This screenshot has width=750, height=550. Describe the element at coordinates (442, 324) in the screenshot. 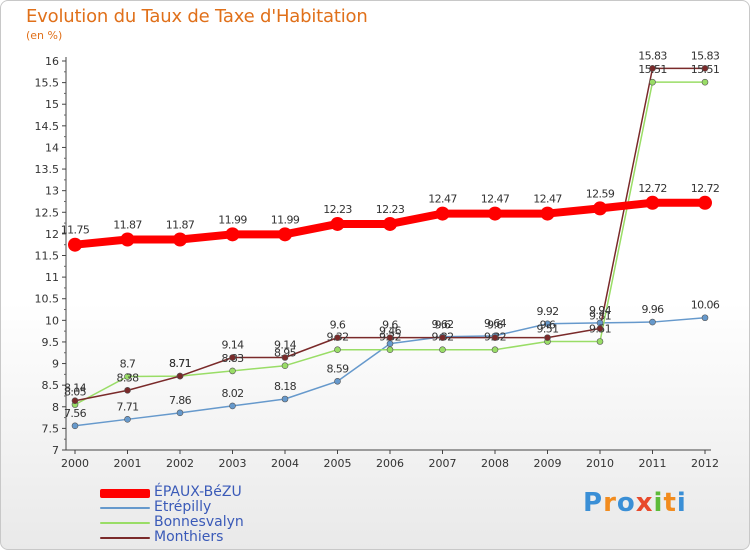

I see `data-label: 9.62` at that location.